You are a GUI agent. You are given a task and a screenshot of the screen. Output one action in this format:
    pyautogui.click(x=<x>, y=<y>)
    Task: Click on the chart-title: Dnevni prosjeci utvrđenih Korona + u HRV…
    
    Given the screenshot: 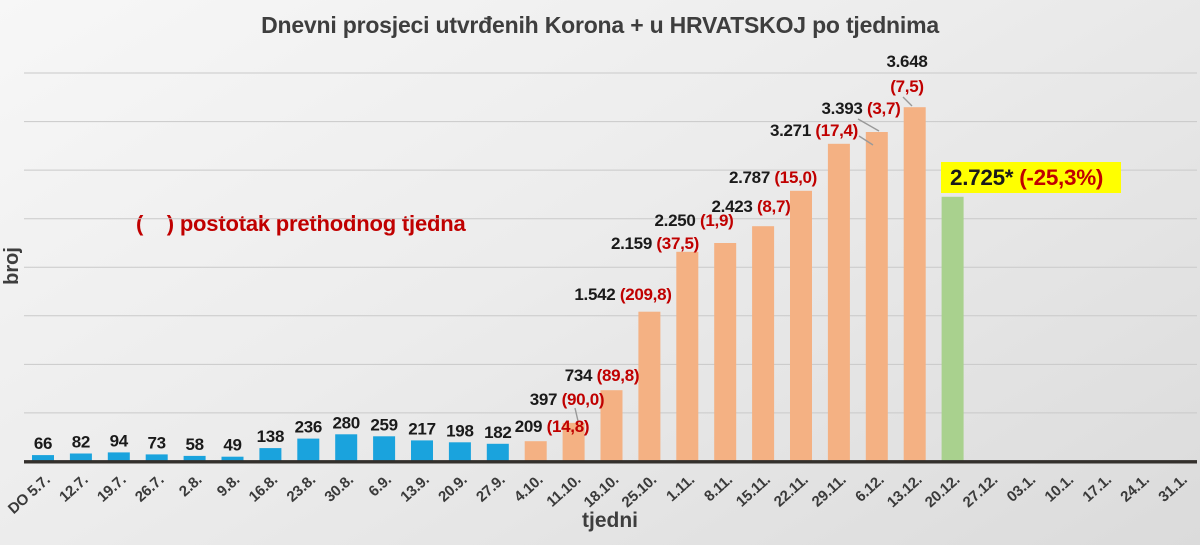 What is the action you would take?
    pyautogui.click(x=600, y=25)
    